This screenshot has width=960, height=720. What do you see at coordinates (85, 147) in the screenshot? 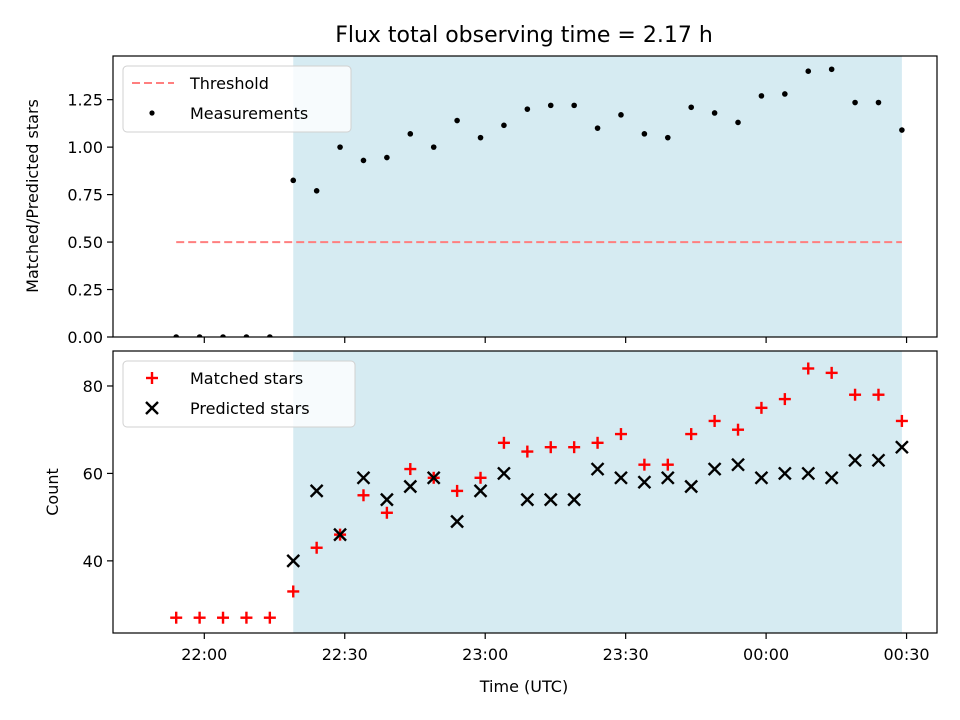
I see `ratio-y-tick-label: 1.00` at bounding box center [85, 147].